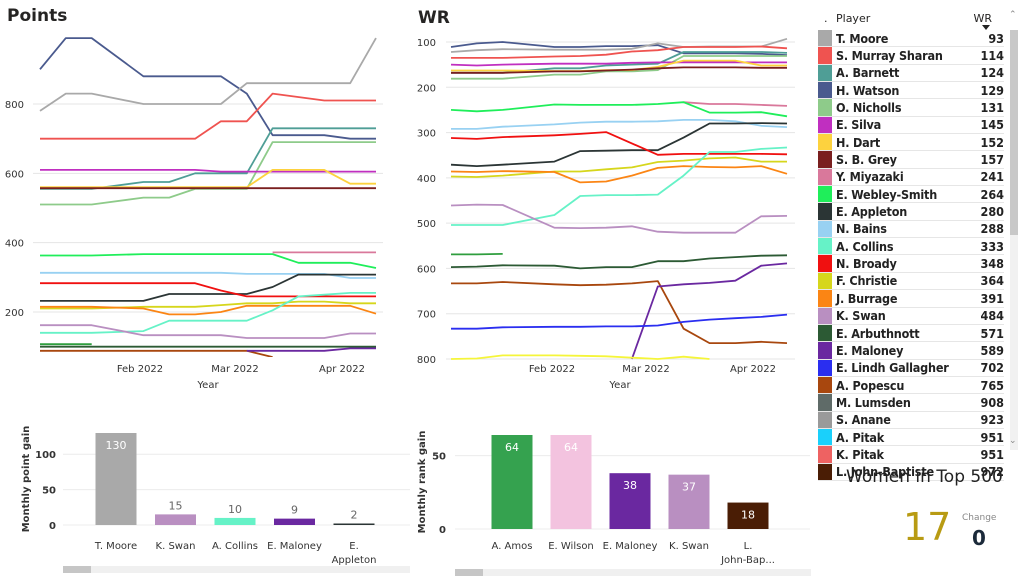 This screenshot has height=583, width=1024. What do you see at coordinates (992, 212) in the screenshot?
I see `player-wr: 280` at bounding box center [992, 212].